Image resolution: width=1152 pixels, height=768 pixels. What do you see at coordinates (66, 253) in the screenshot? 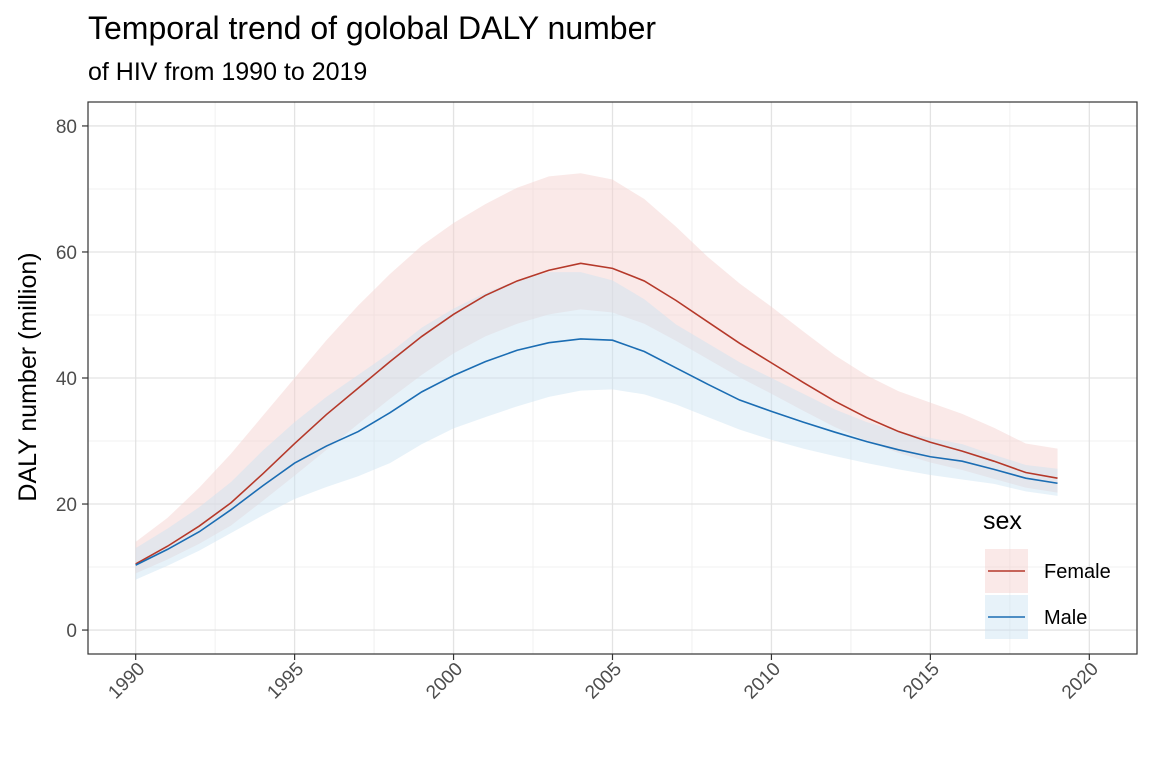
I see `y-tick-label: 60` at bounding box center [66, 253].